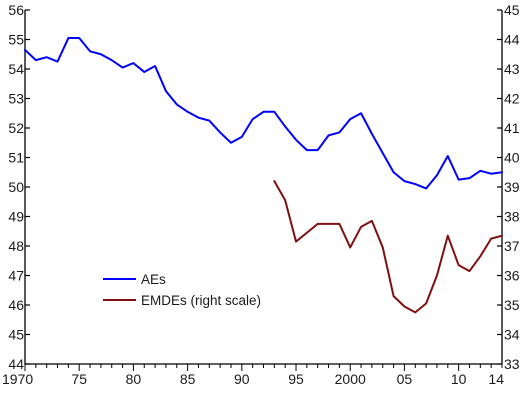 Image resolution: width=526 pixels, height=415 pixels. What do you see at coordinates (16, 40) in the screenshot?
I see `left-y-tick-label: 55` at bounding box center [16, 40].